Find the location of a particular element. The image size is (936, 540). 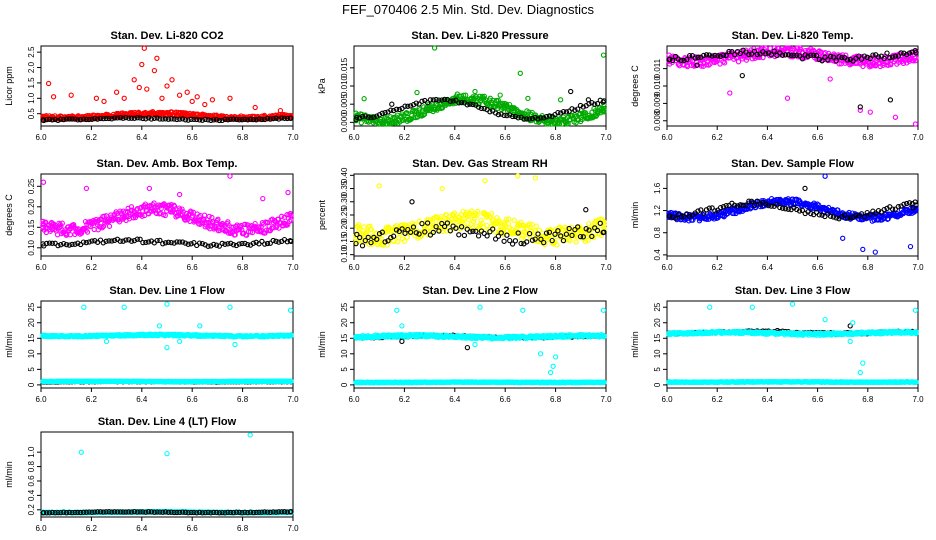

x-tick-label: 6.6 is located at coordinates (818, 399).